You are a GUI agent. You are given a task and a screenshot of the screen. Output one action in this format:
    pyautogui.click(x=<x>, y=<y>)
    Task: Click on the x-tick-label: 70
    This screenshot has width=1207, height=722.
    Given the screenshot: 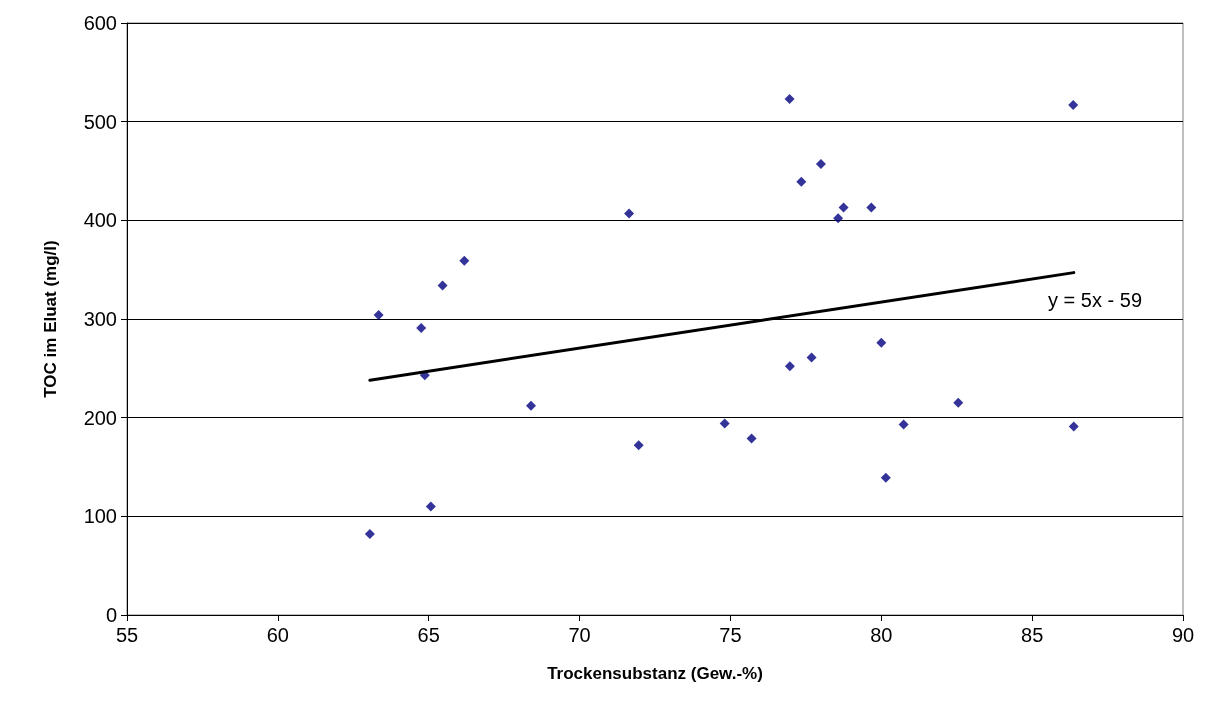 What is the action you would take?
    pyautogui.click(x=579, y=635)
    